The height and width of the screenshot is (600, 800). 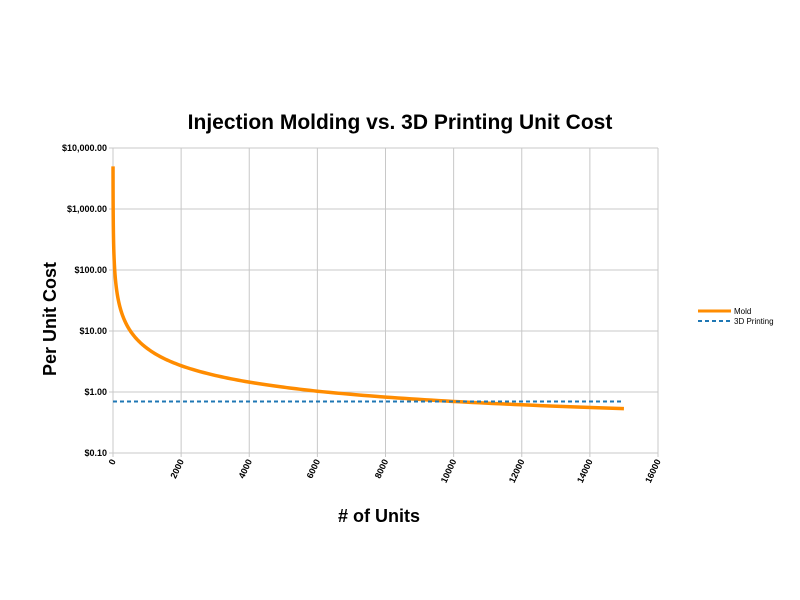 What do you see at coordinates (93, 331) in the screenshot?
I see `y-tick-label: $10.00` at bounding box center [93, 331].